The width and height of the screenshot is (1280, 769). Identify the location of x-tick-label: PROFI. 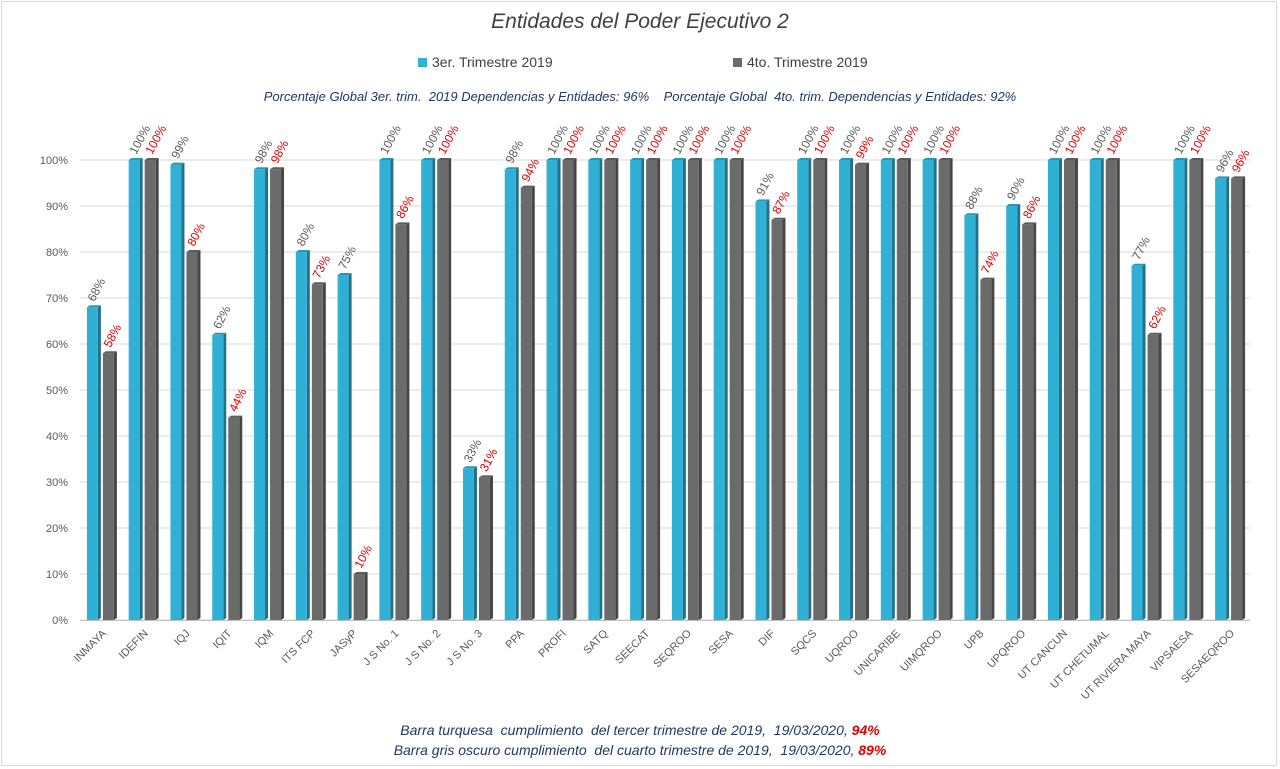
(552, 644).